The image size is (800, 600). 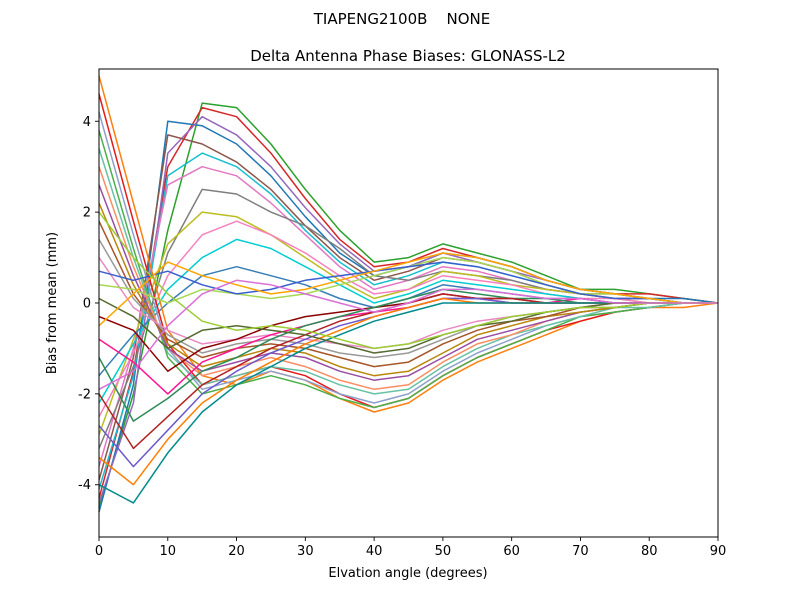 I want to click on x-tick-label: 30, so click(x=305, y=551).